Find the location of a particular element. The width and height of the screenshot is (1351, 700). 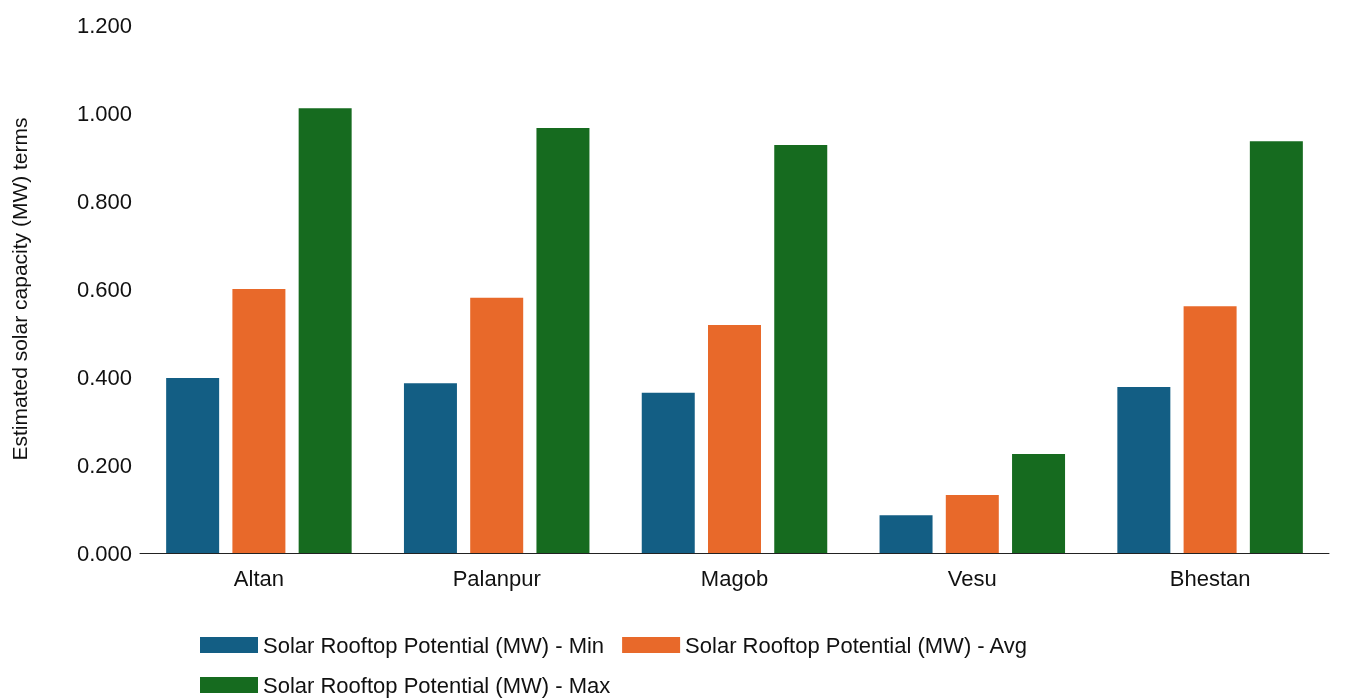

y-tick-label: 0.000 is located at coordinates (104, 553).